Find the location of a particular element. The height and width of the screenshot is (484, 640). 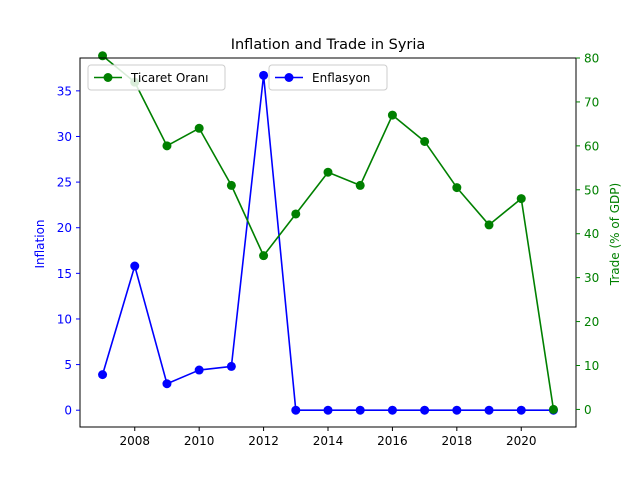

x-tick-label: 2014 is located at coordinates (328, 441).